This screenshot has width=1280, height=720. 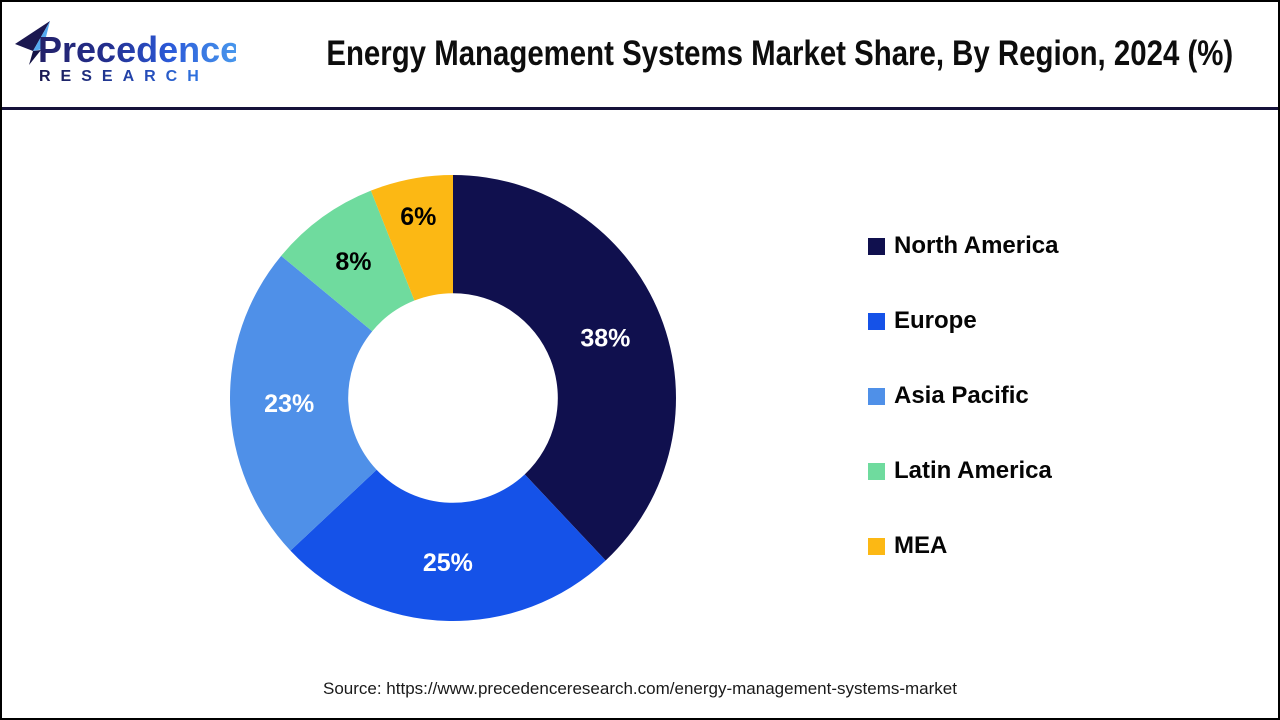 What do you see at coordinates (353, 262) in the screenshot?
I see `data-label-latin-america: 8%` at bounding box center [353, 262].